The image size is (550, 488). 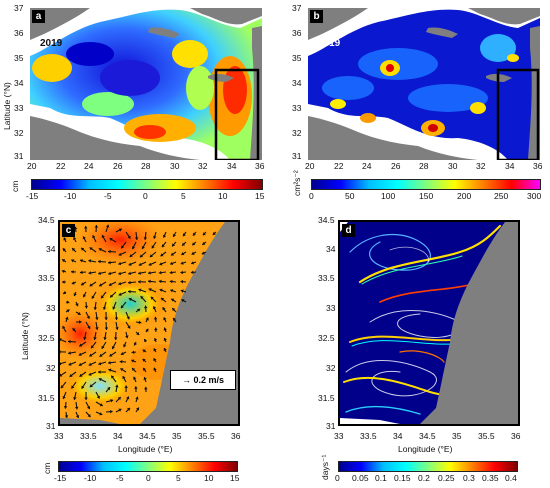 I want to click on panel-c-xtick: 36, so click(x=236, y=436).